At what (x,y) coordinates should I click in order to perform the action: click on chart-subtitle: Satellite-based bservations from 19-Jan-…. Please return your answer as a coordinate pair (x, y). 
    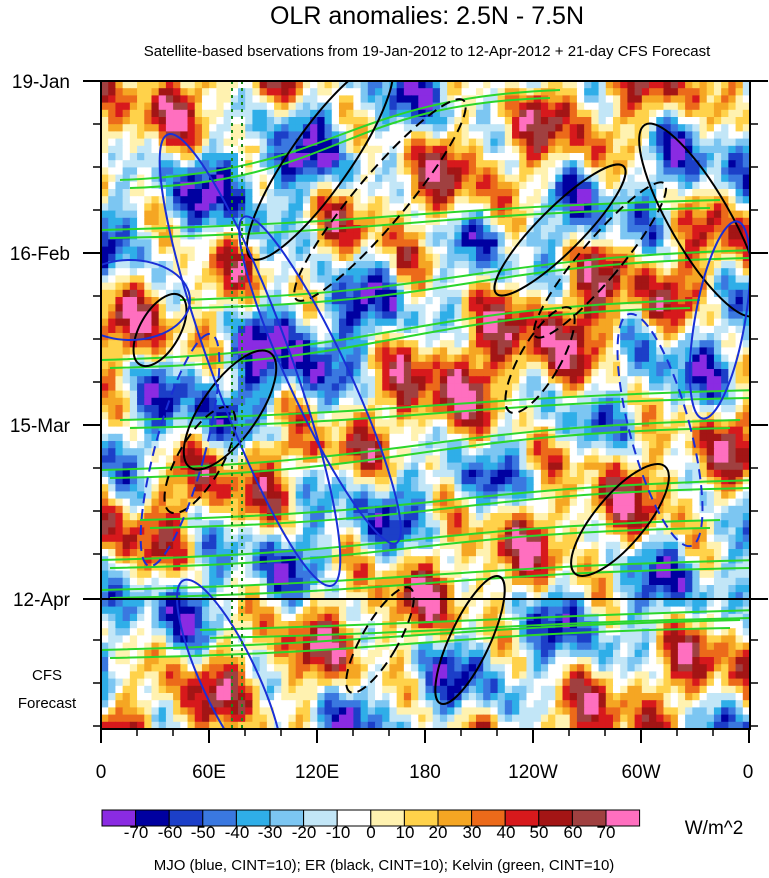
    Looking at the image, I should click on (427, 51).